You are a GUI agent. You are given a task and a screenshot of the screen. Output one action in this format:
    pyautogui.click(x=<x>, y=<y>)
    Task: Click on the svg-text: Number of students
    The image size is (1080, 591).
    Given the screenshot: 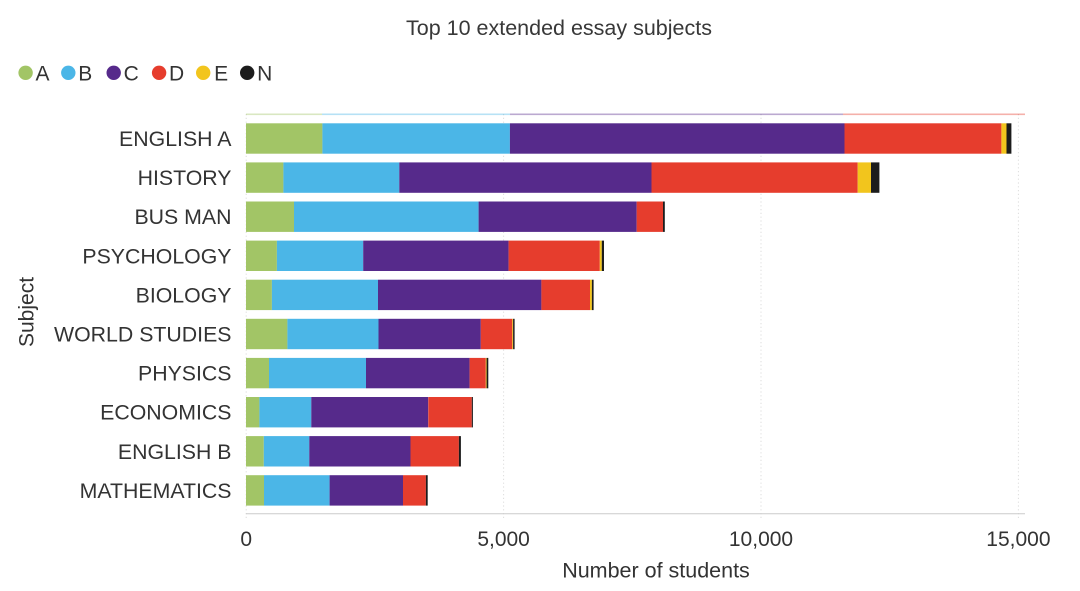 What is the action you would take?
    pyautogui.click(x=656, y=571)
    